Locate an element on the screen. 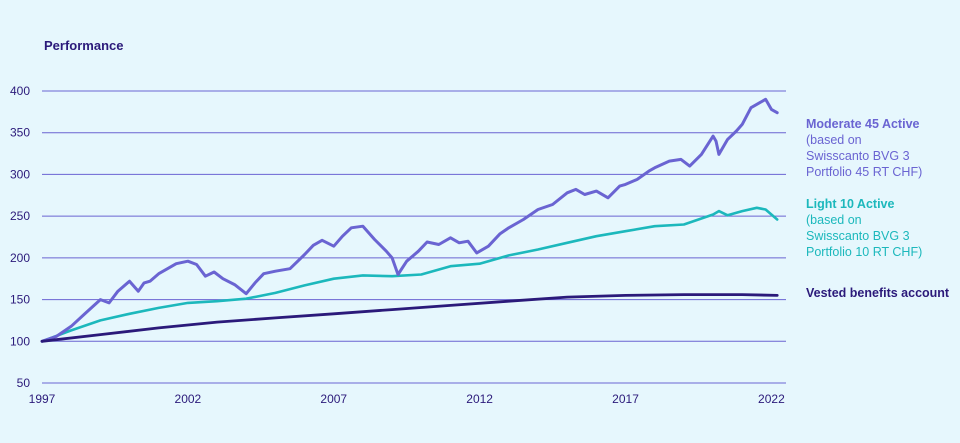 Image resolution: width=960 pixels, height=443 pixels. legend-vested-benefits: Vested benefits account is located at coordinates (877, 293).